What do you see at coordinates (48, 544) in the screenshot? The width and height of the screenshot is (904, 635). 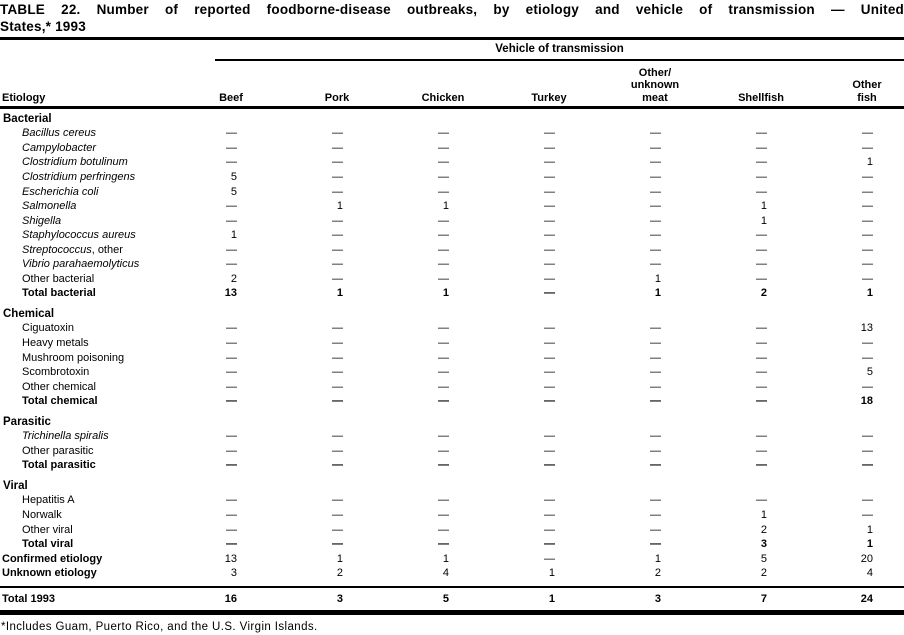 I see `row-label-text: Total viral` at bounding box center [48, 544].